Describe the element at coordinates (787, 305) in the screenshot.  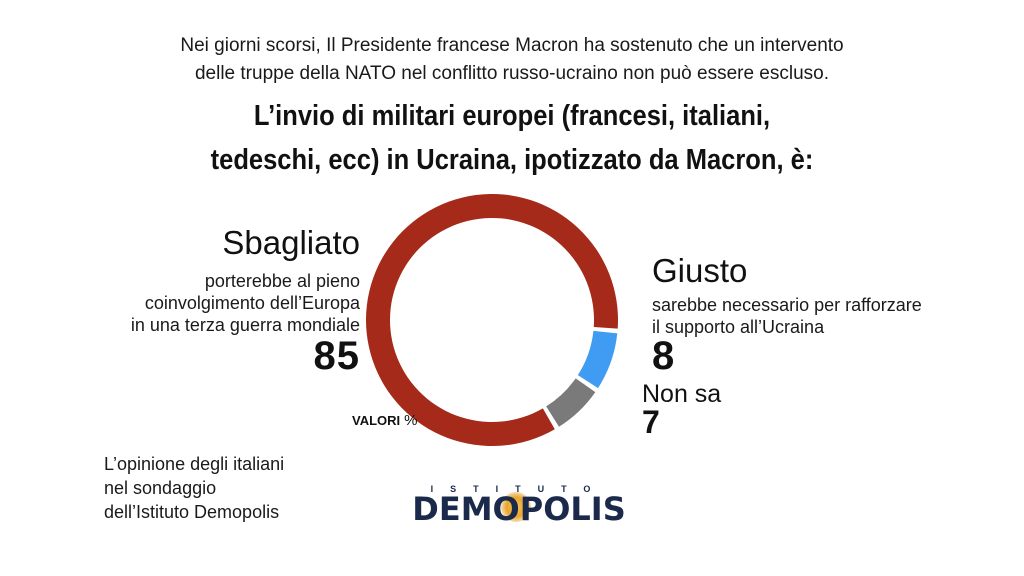
I see `giusto-desc-line-1: sarebbe necessario per rafforzare` at that location.